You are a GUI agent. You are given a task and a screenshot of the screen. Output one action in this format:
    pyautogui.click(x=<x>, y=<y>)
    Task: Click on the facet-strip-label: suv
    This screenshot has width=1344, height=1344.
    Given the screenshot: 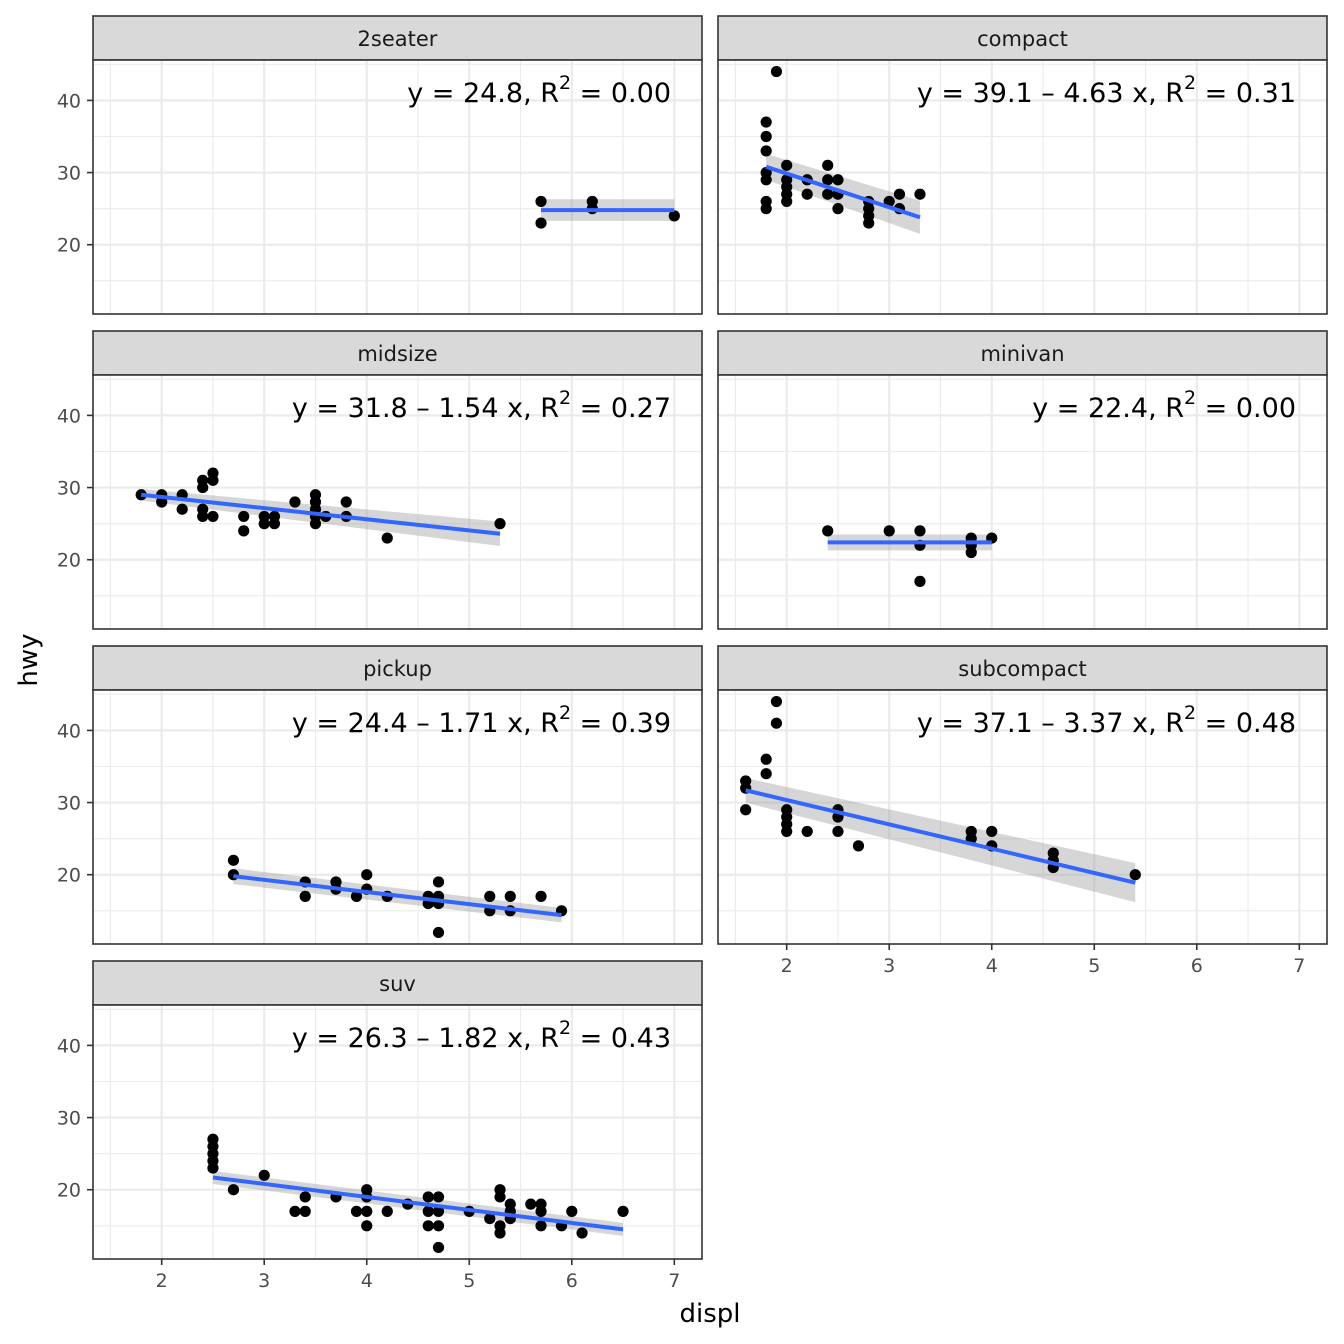 What is the action you would take?
    pyautogui.click(x=397, y=984)
    